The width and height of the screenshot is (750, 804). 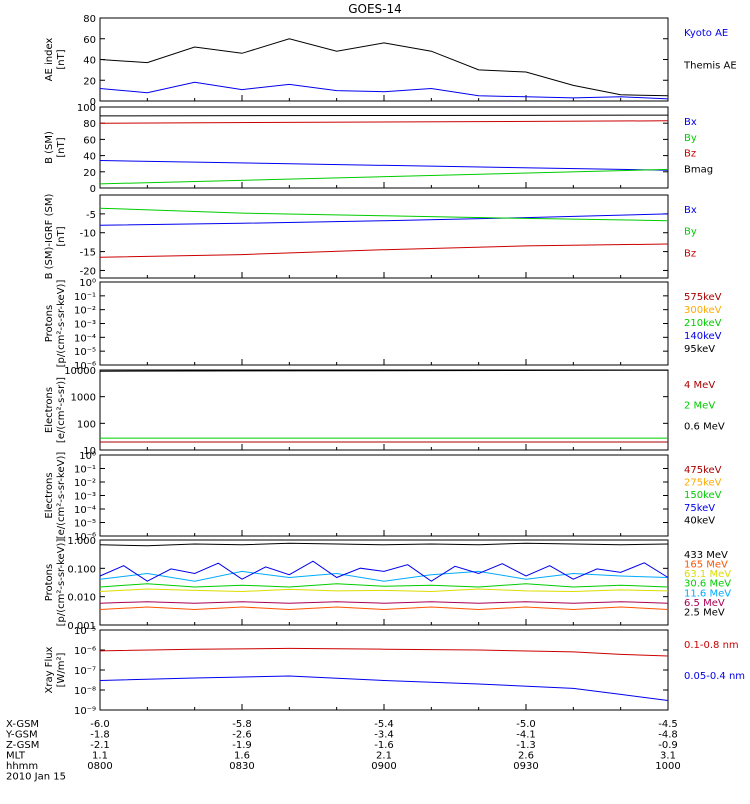 I want to click on y-tick-label-3-1: -15, so click(x=88, y=253).